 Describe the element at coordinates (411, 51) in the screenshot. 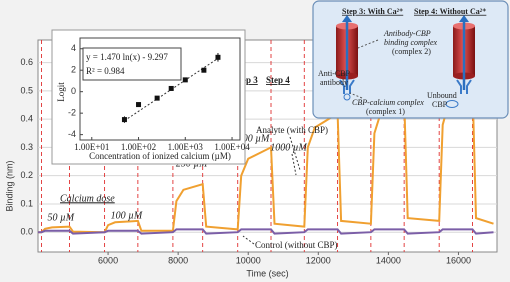

I see `complex2-label: (complex 2)` at that location.